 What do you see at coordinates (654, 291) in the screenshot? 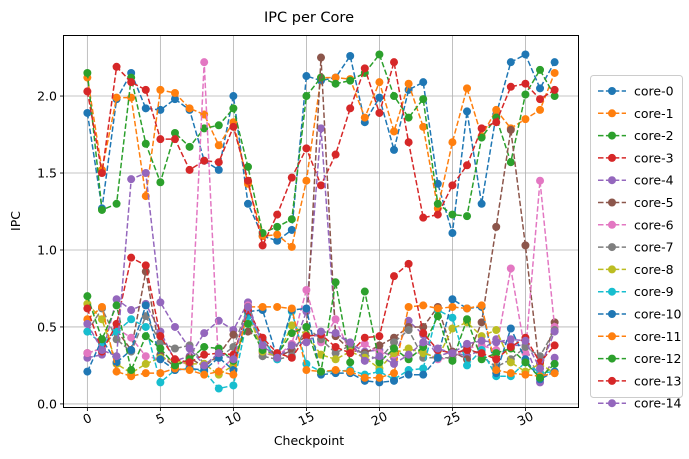
I see `legend-label: core-9` at bounding box center [654, 291].